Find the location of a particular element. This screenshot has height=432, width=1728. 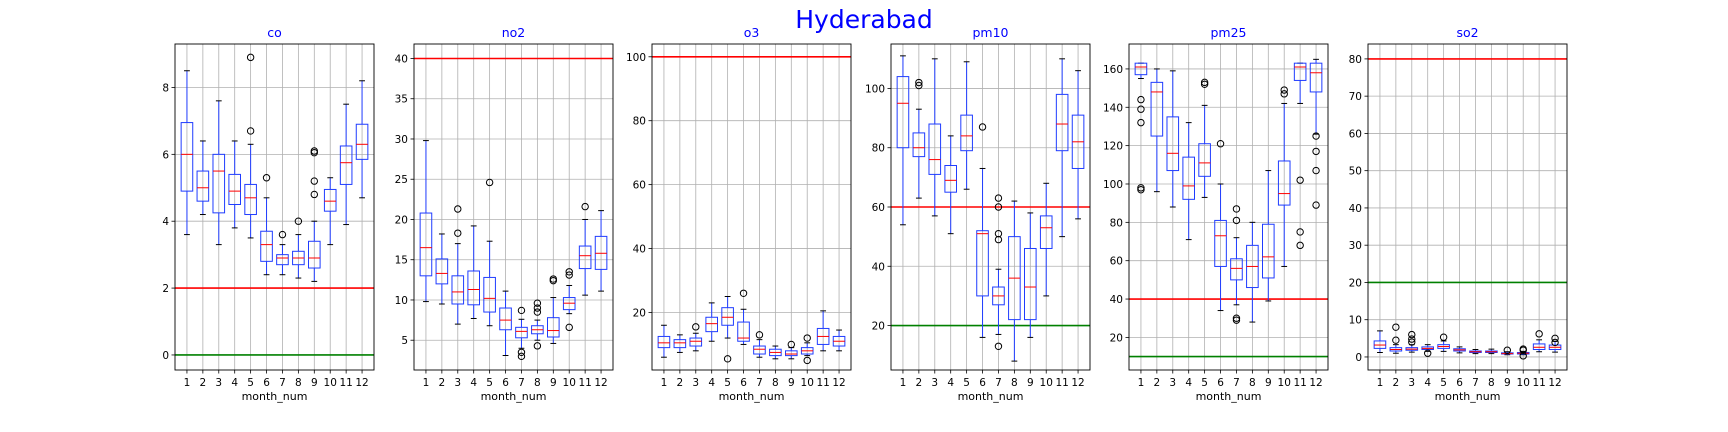

x-tick-label: 11 is located at coordinates (1061, 383).